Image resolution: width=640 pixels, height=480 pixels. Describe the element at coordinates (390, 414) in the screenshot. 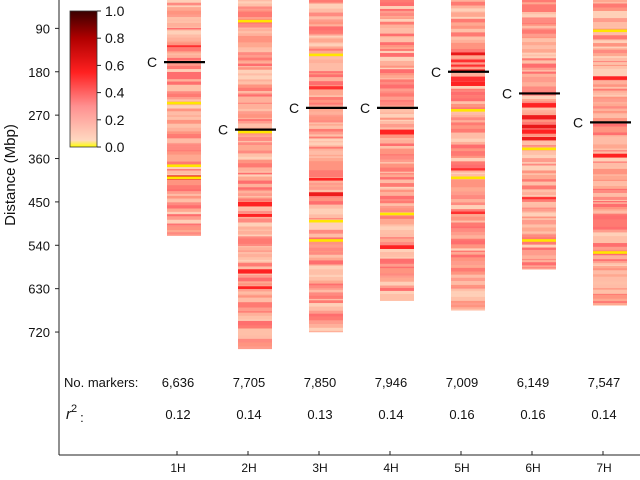

I see `r2-value: 0.14` at that location.